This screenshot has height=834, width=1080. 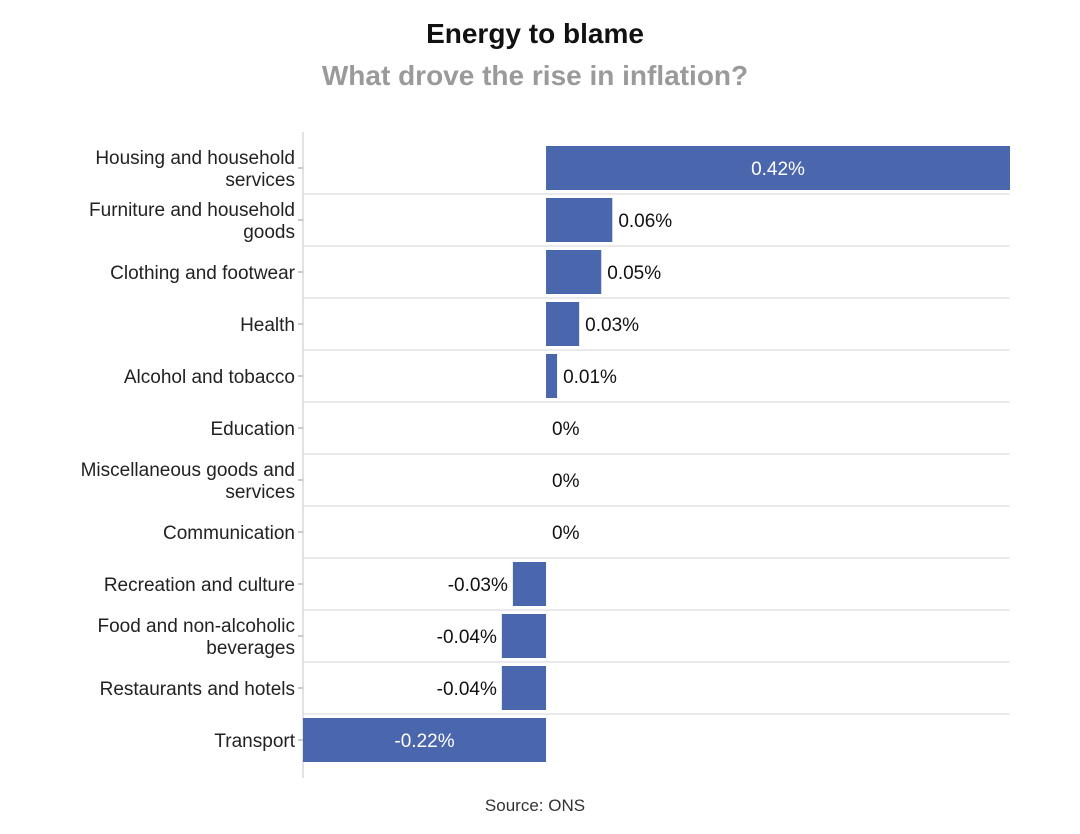 I want to click on data-label: -0.22%, so click(x=424, y=741).